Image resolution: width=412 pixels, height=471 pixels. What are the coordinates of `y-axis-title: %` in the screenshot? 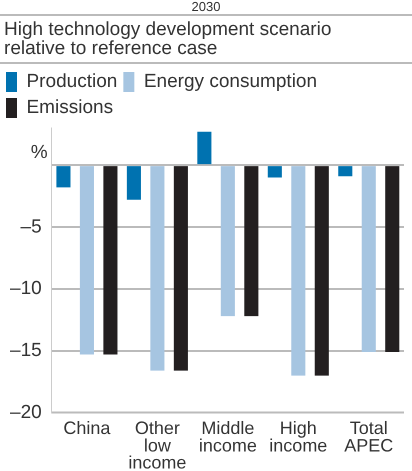 It's located at (39, 152).